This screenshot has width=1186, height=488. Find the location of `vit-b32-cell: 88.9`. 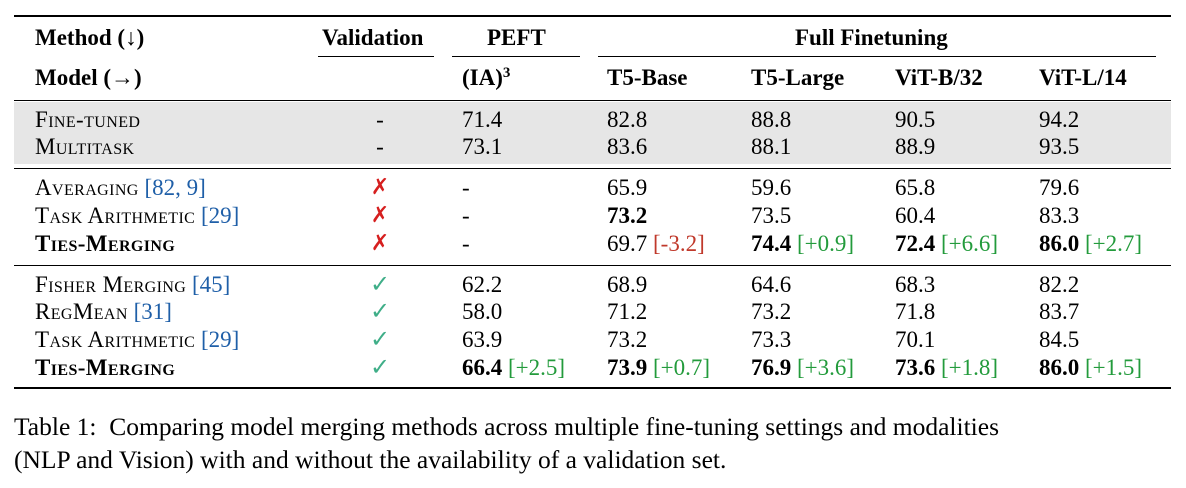

vit-b32-cell: 88.9 is located at coordinates (915, 146).